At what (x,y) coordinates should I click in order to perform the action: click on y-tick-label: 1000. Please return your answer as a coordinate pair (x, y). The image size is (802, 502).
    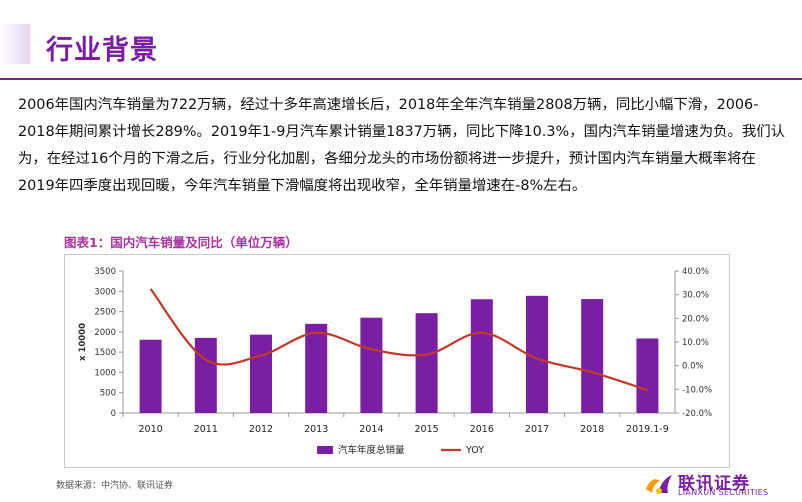
    Looking at the image, I should click on (105, 373).